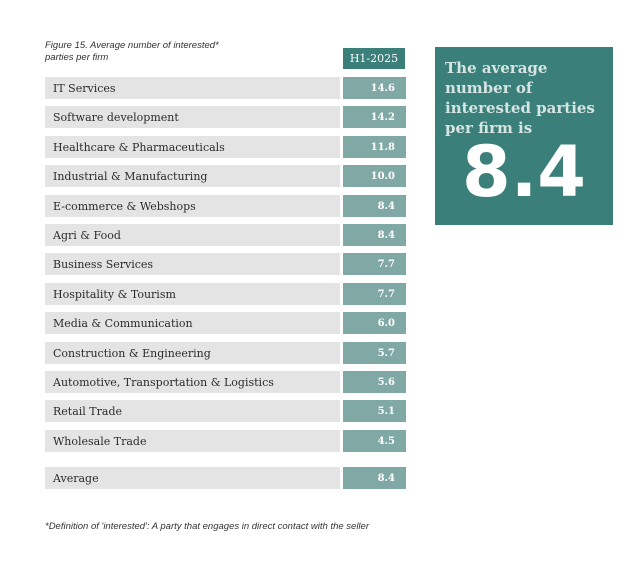 The width and height of the screenshot is (633, 567). I want to click on table-row: Media & Communication 6.0, so click(225, 323).